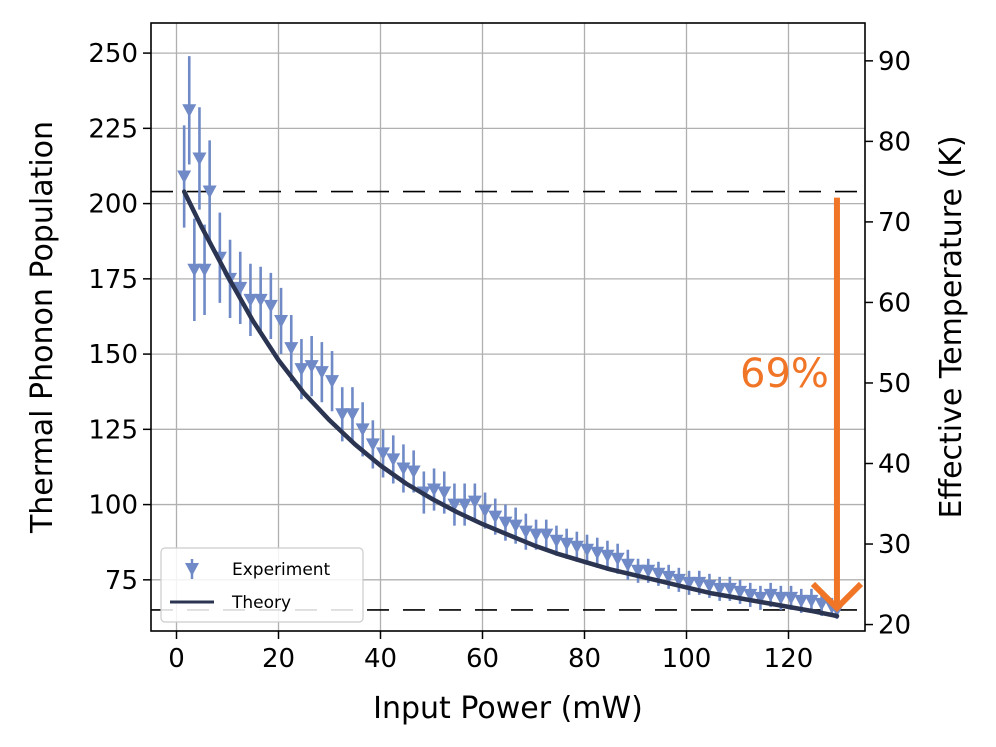  I want to click on y2-axis-label: Effective Temperature (K), so click(951, 326).